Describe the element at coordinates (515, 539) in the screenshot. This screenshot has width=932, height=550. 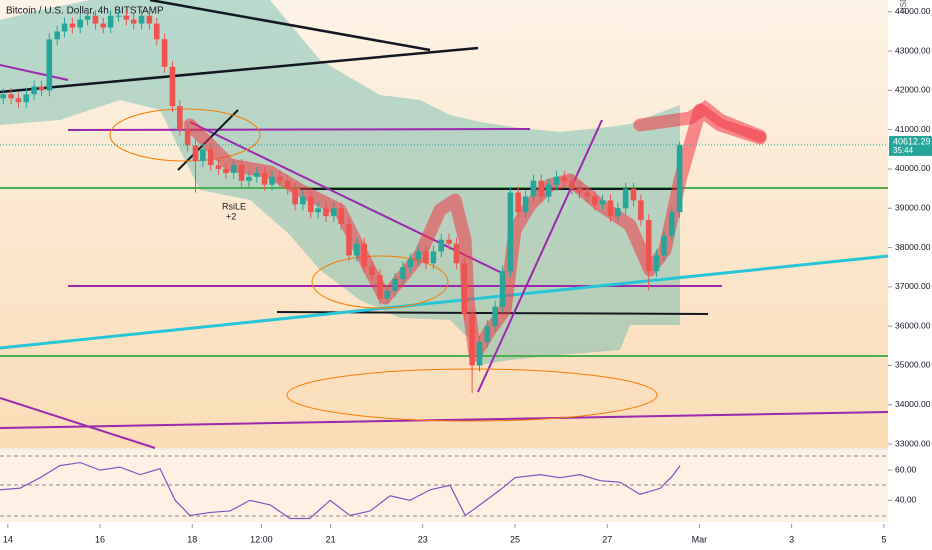
I see `x-tick-label: 25` at that location.